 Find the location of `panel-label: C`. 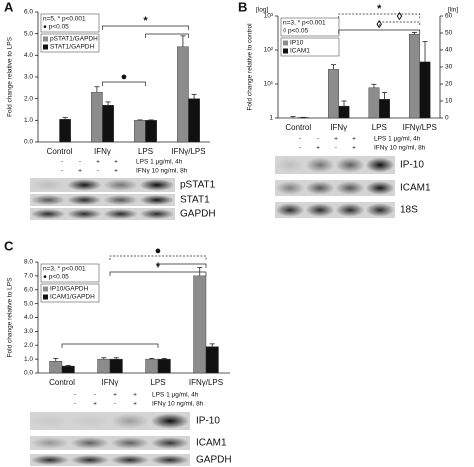

panel-label: C is located at coordinates (9, 245).